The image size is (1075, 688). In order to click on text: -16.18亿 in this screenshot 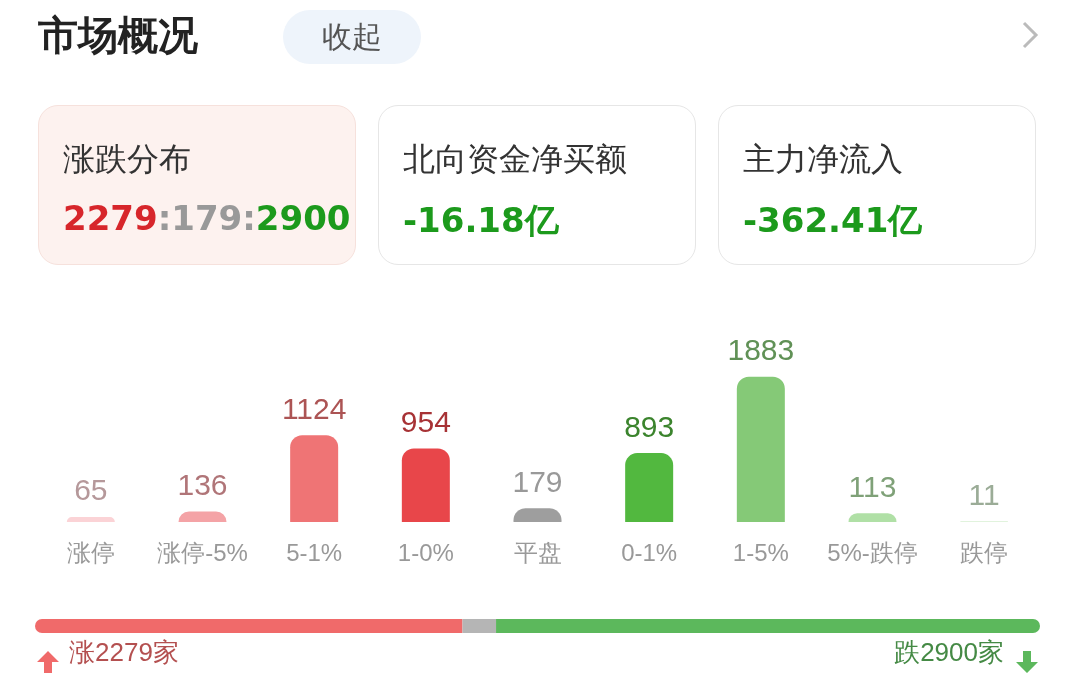, I will do `click(481, 220)`.